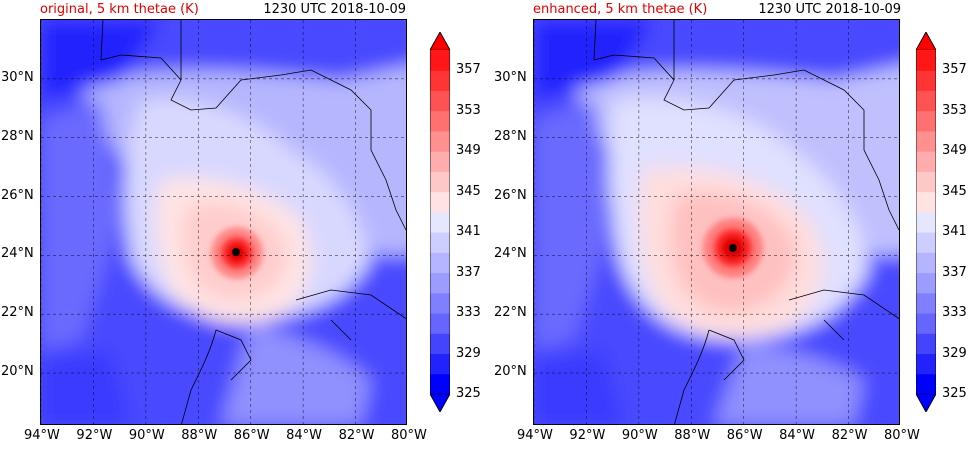  Describe the element at coordinates (119, 9) in the screenshot. I see `panel-title: original, 5 km thetae (K)` at that location.